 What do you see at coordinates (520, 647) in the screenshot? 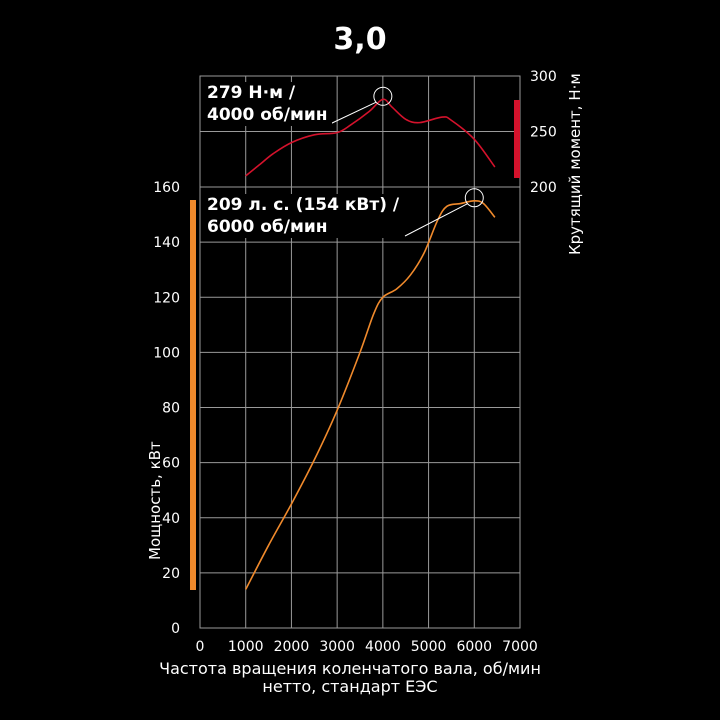
I see `x-tick-label: 7000` at bounding box center [520, 647].